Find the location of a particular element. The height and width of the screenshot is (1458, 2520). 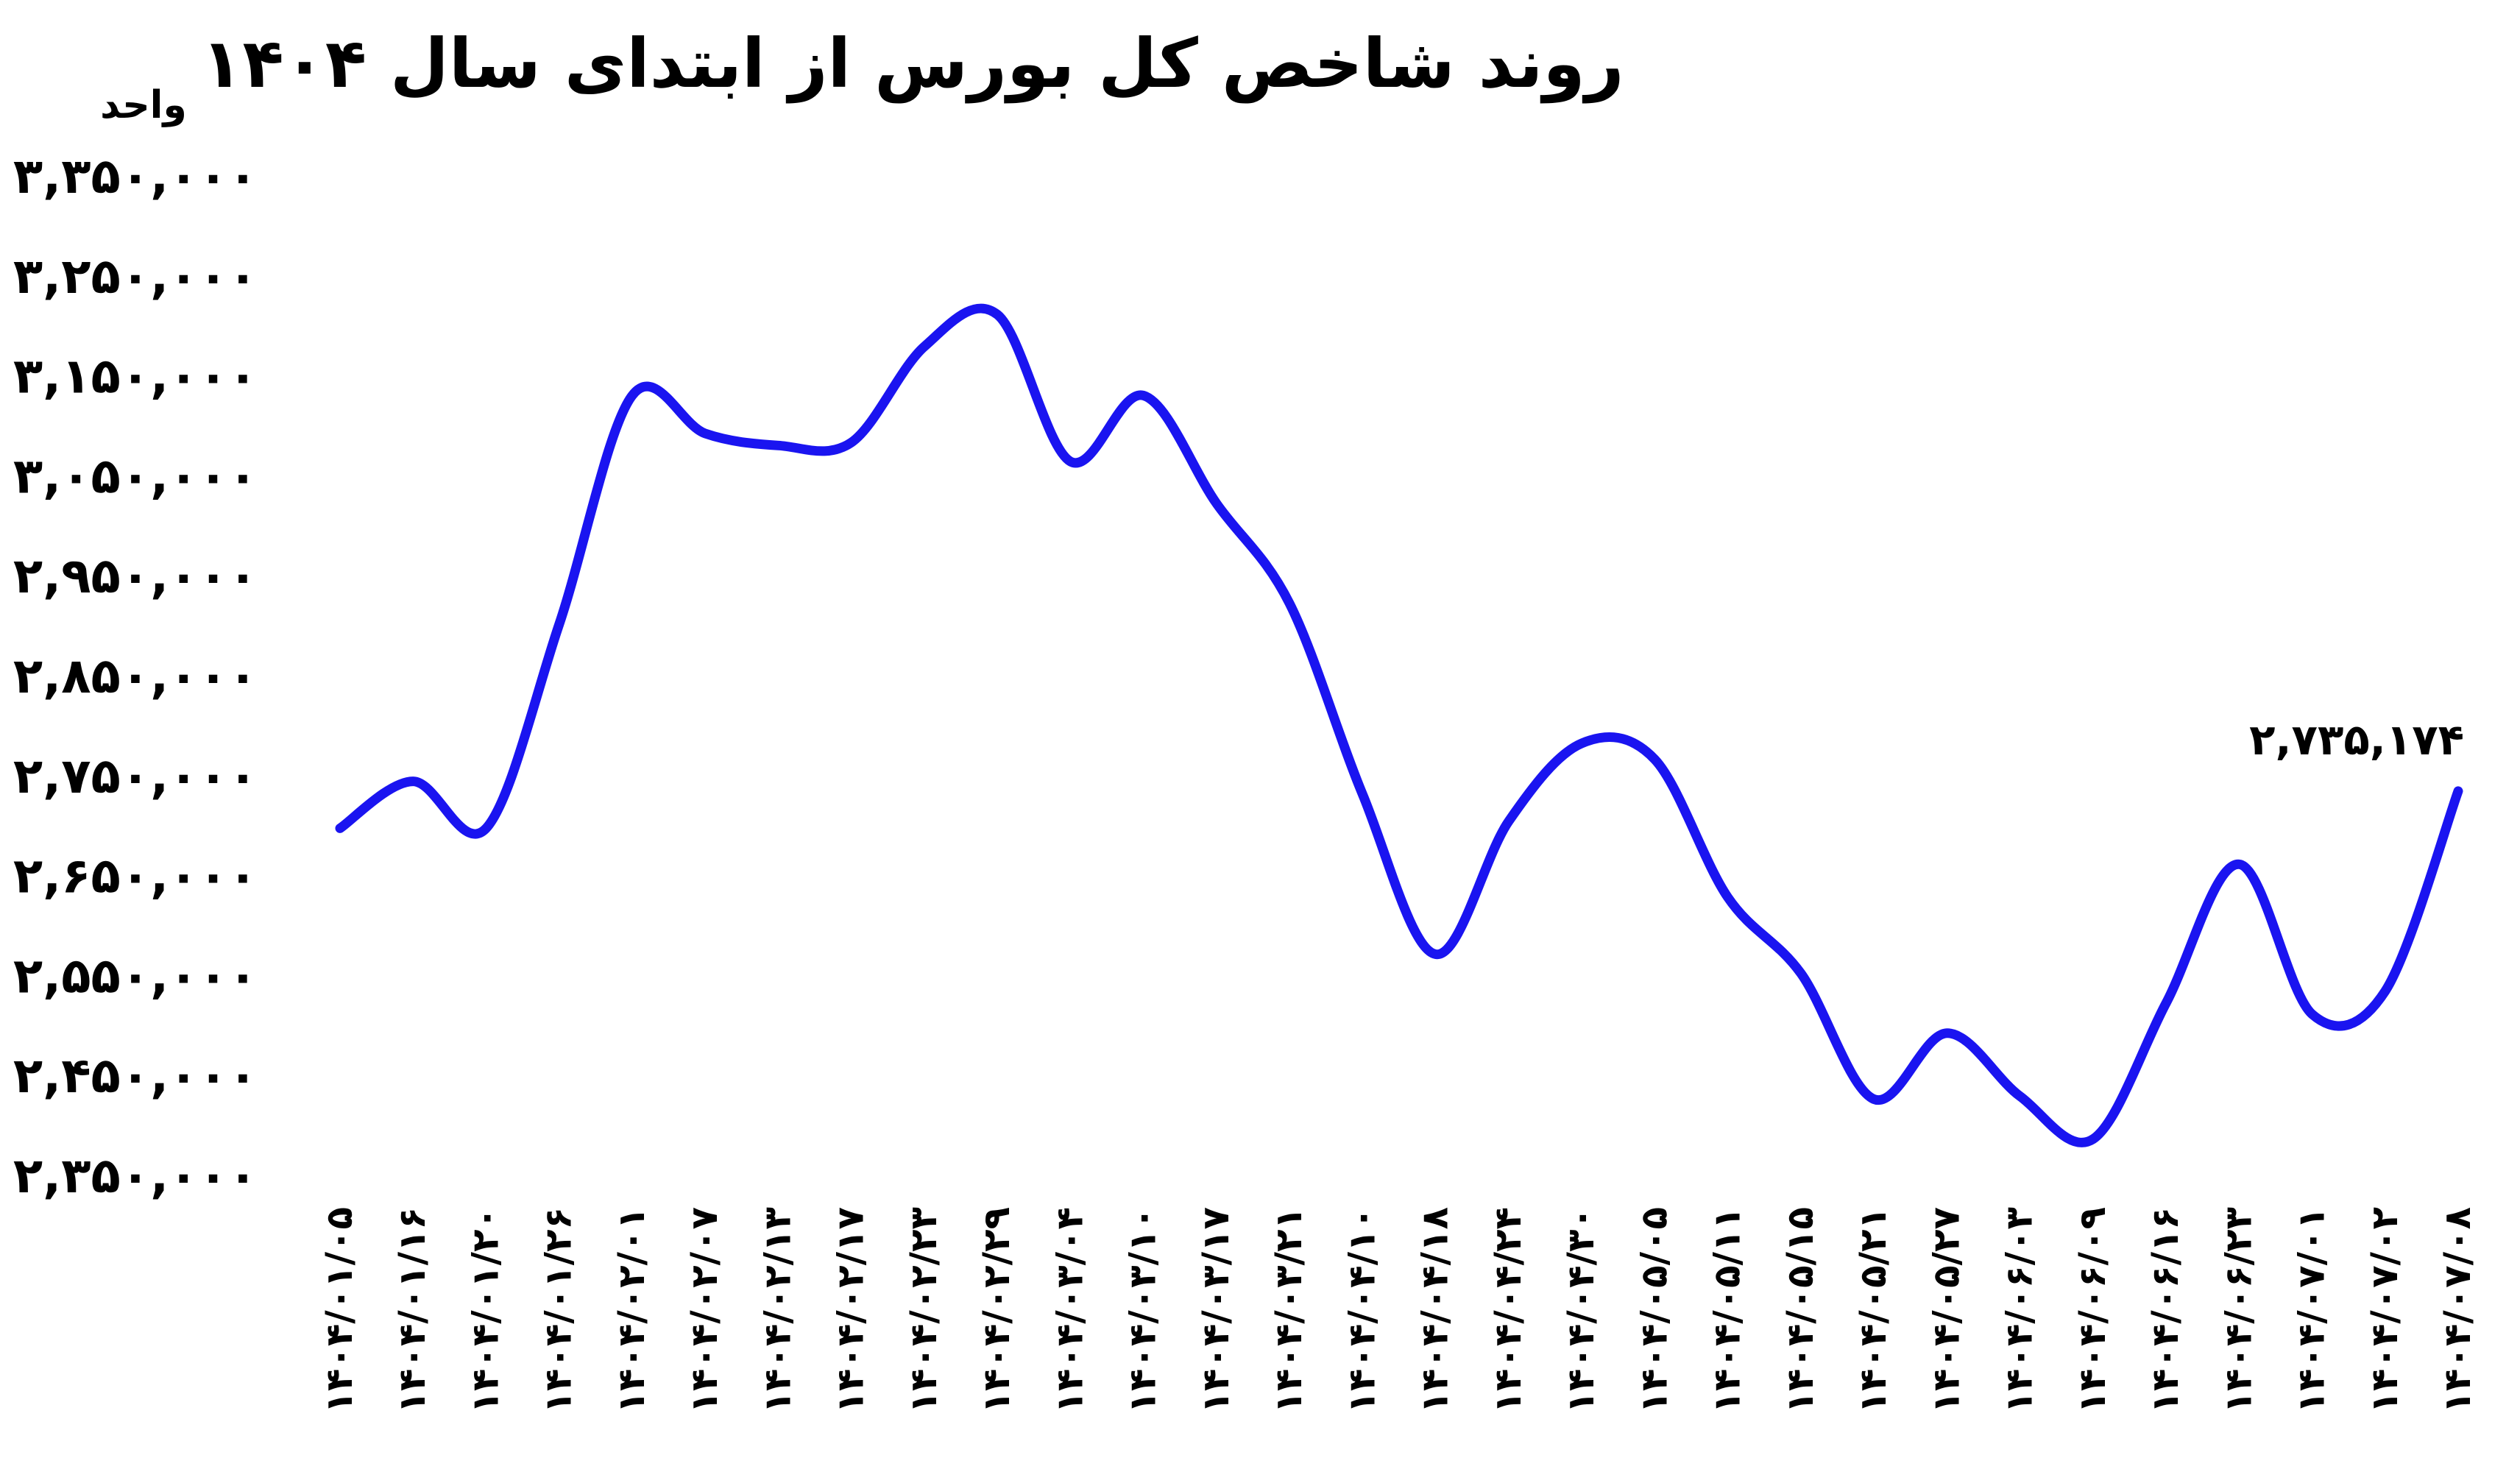

x-tick-label: ۱۴۰۴/۰۱/۲۰ is located at coordinates (485, 1310).